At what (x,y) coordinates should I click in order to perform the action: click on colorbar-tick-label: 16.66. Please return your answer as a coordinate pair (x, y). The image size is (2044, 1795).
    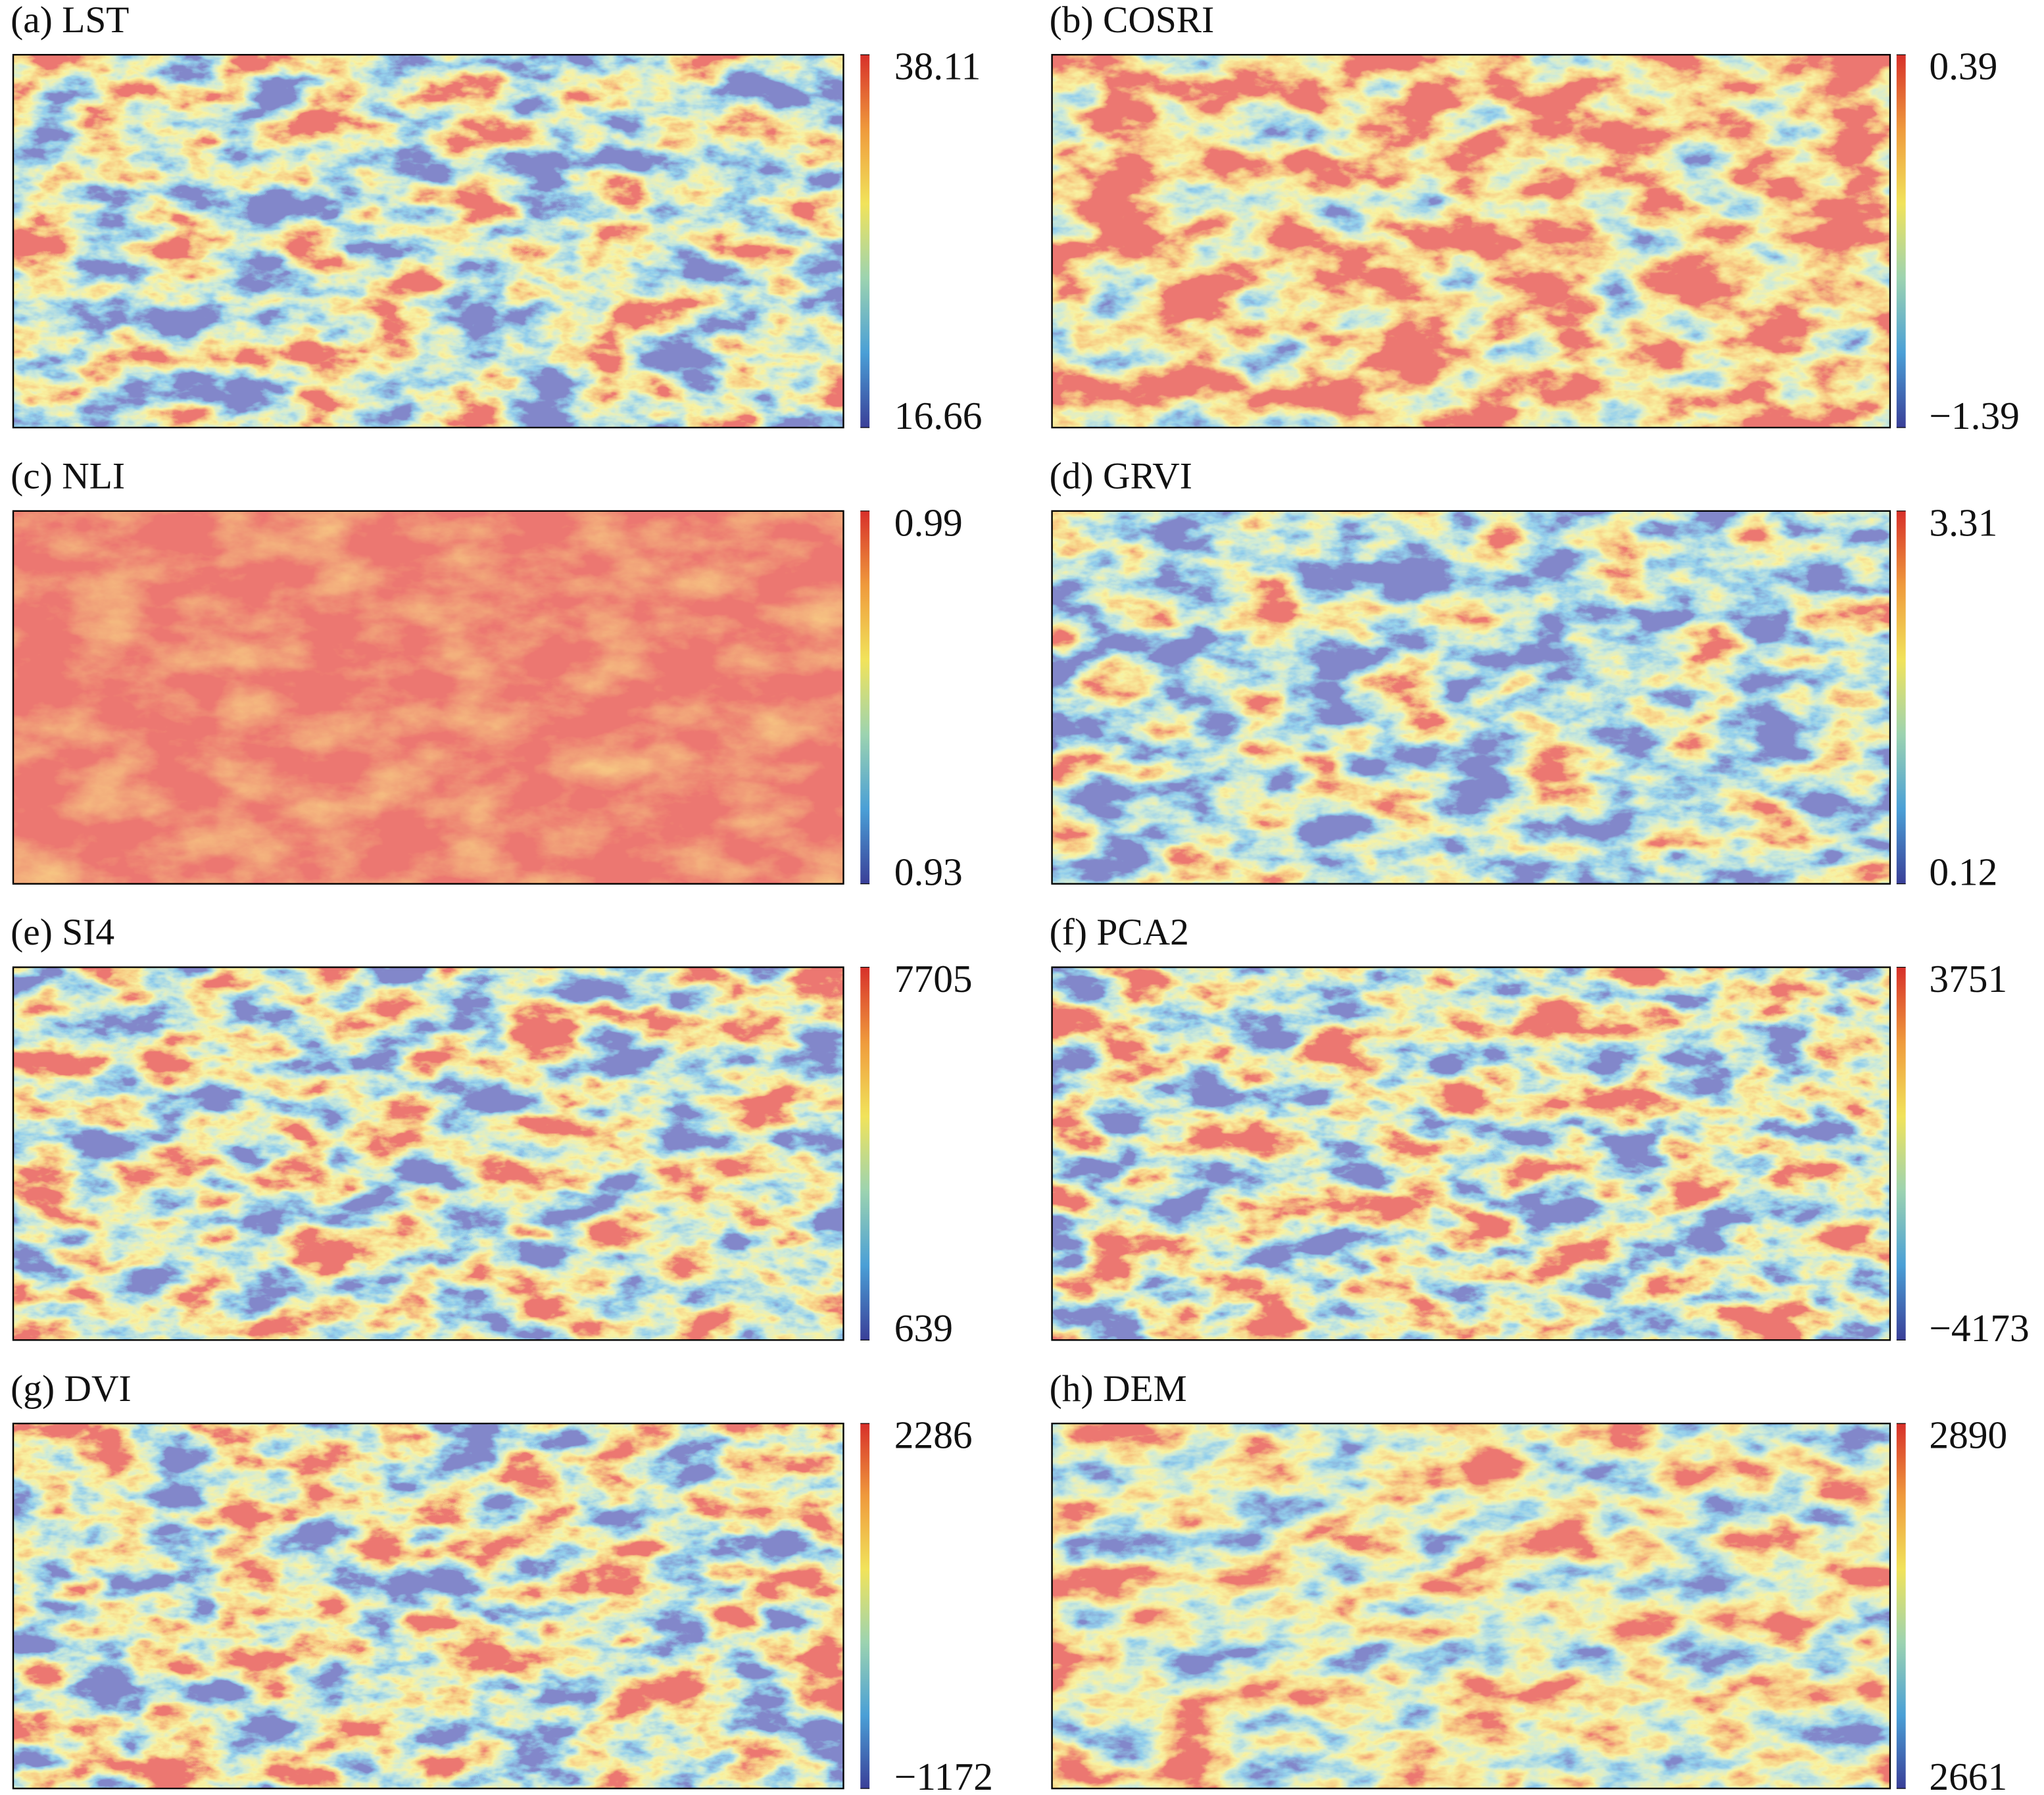
    Looking at the image, I should click on (939, 415).